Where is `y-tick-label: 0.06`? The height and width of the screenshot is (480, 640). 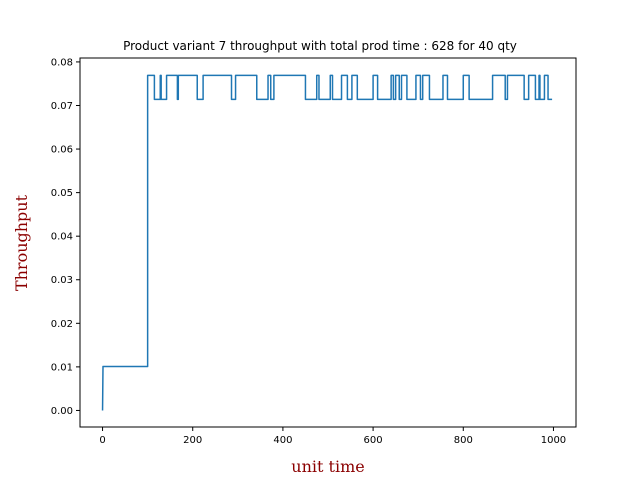 y-tick-label: 0.06 is located at coordinates (62, 150).